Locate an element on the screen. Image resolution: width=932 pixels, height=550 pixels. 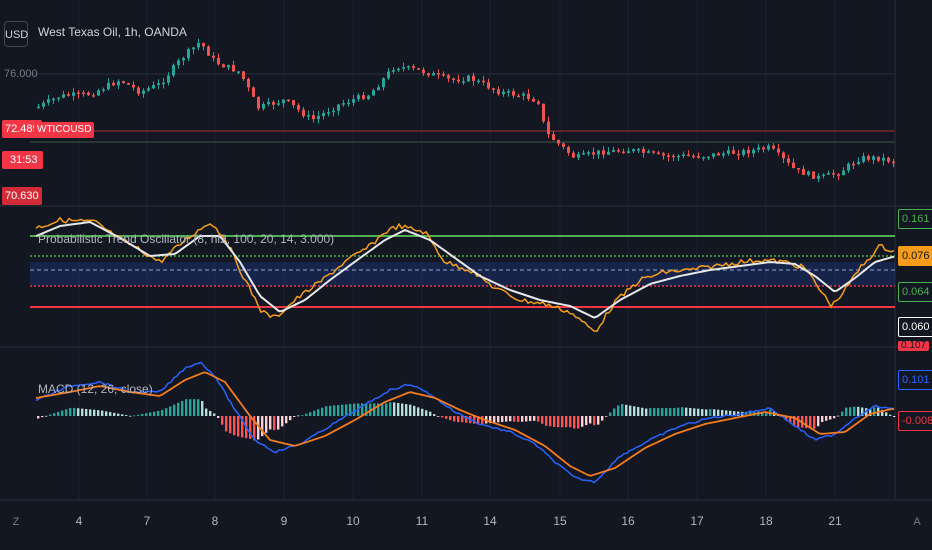
time-tick-label: 21 is located at coordinates (835, 521).